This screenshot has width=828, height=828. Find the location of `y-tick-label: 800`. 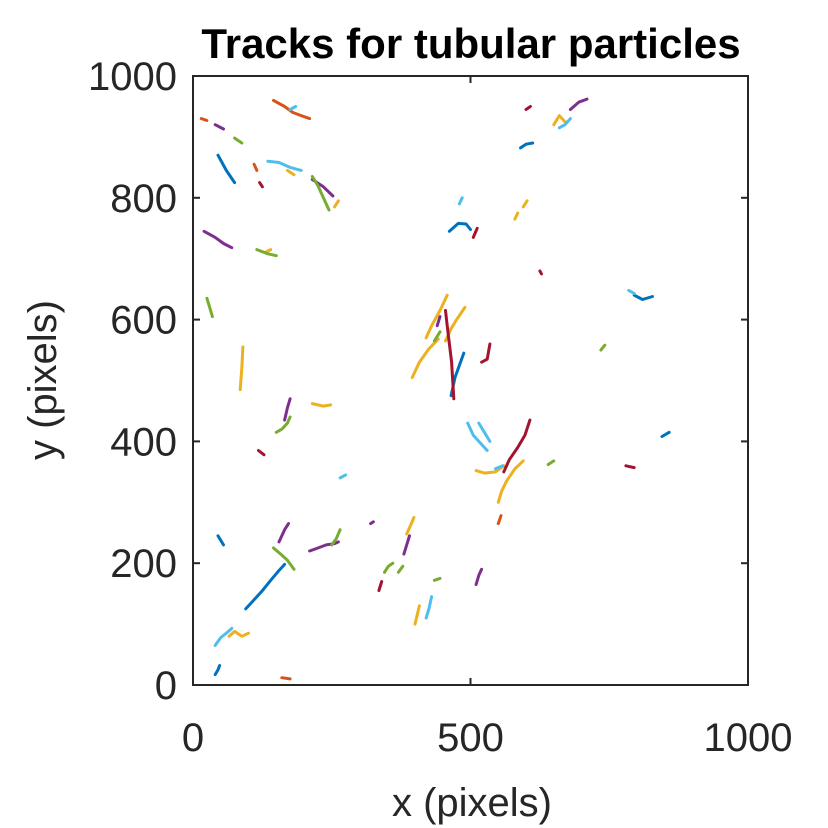

y-tick-label: 800 is located at coordinates (143, 199).